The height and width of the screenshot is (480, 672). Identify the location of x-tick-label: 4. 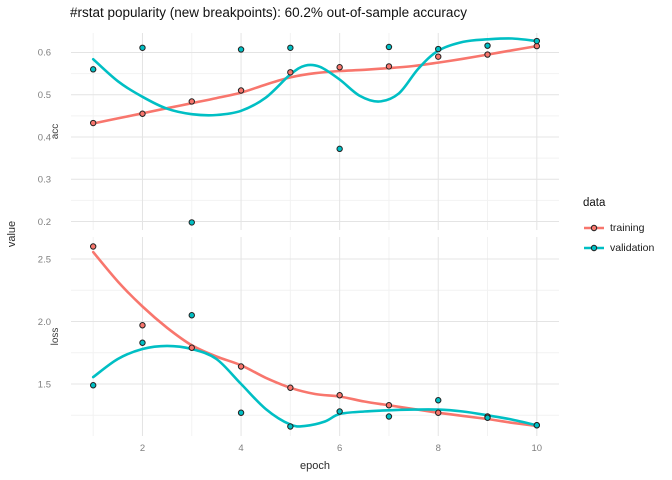
(240, 448).